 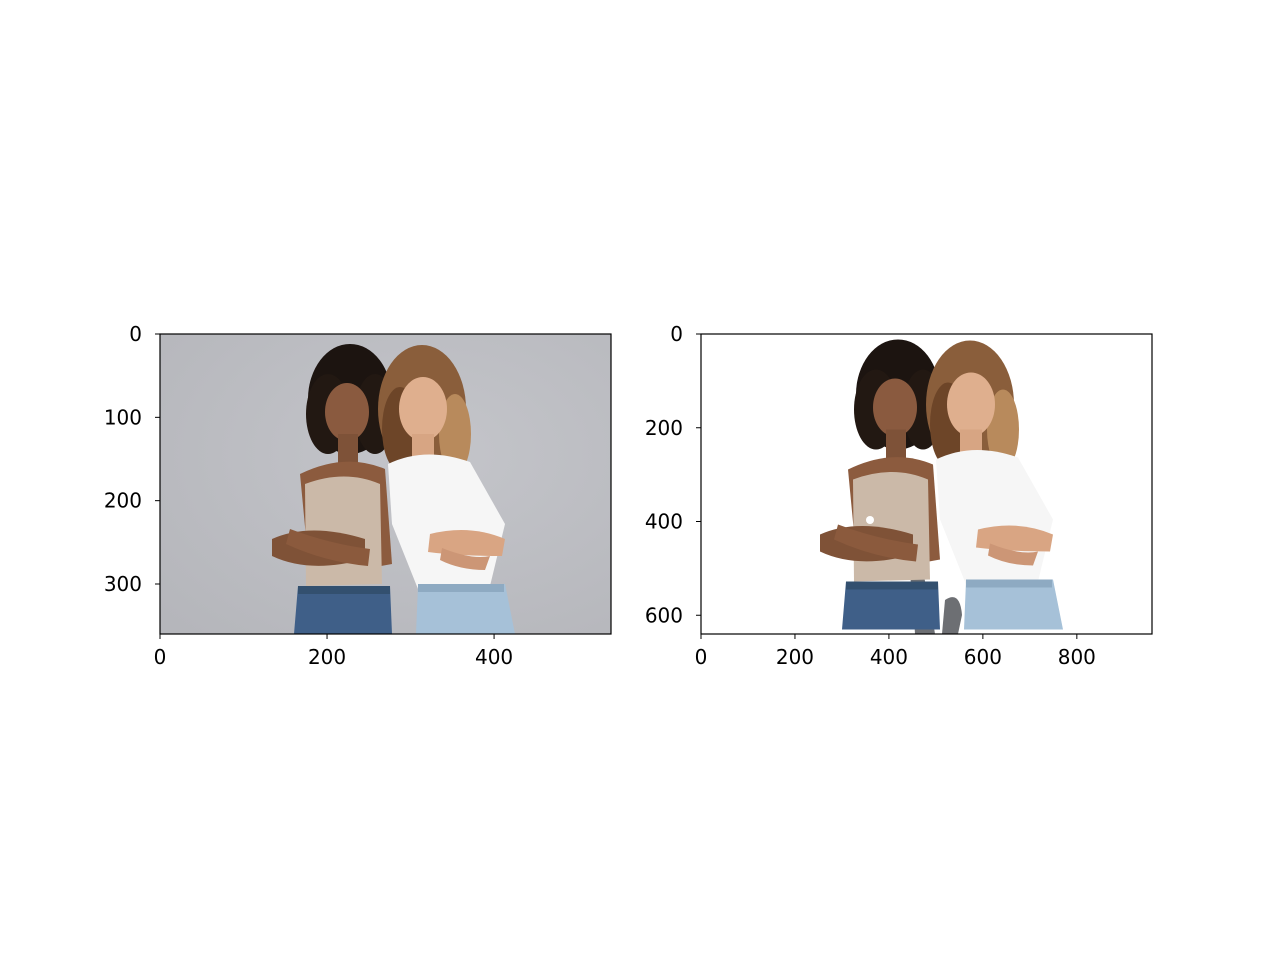 I want to click on residual-shadow, so click(x=952, y=615).